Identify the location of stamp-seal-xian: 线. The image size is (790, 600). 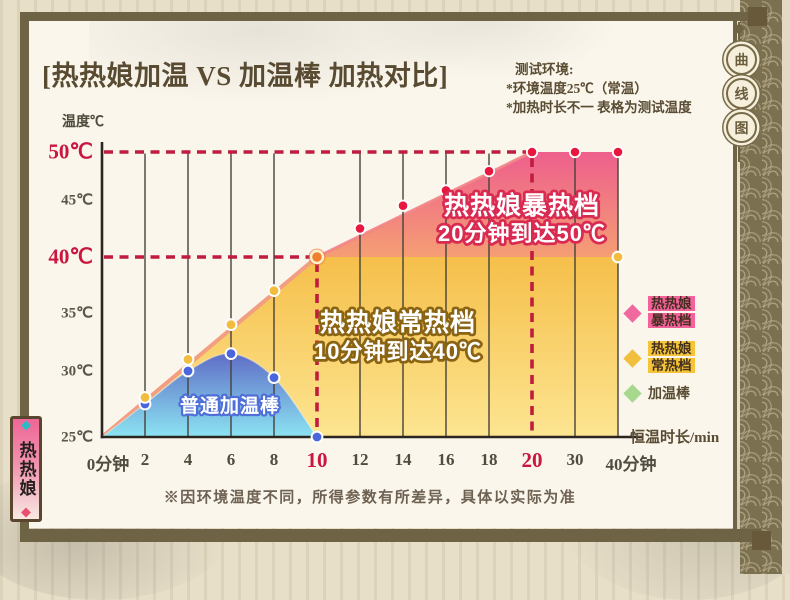
(741, 93).